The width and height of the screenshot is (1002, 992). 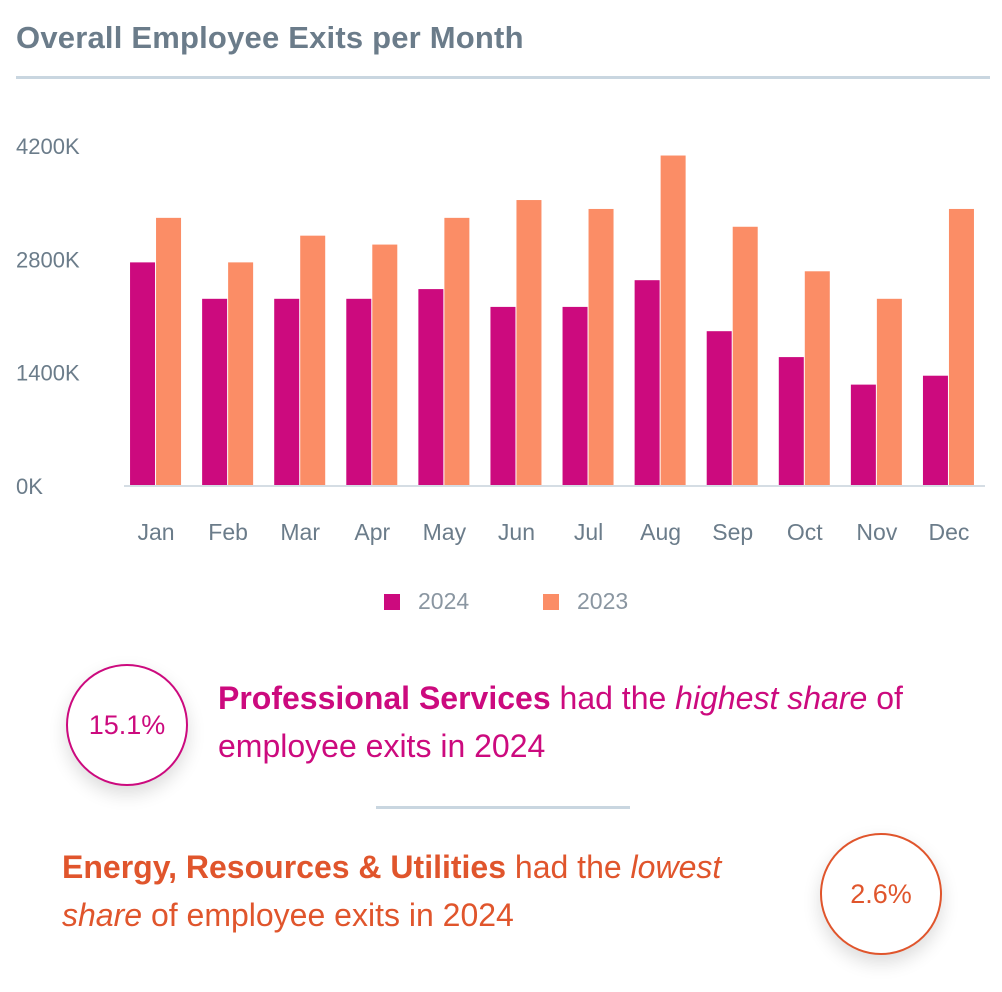 What do you see at coordinates (503, 395) in the screenshot?
I see `bar-2024-jun` at bounding box center [503, 395].